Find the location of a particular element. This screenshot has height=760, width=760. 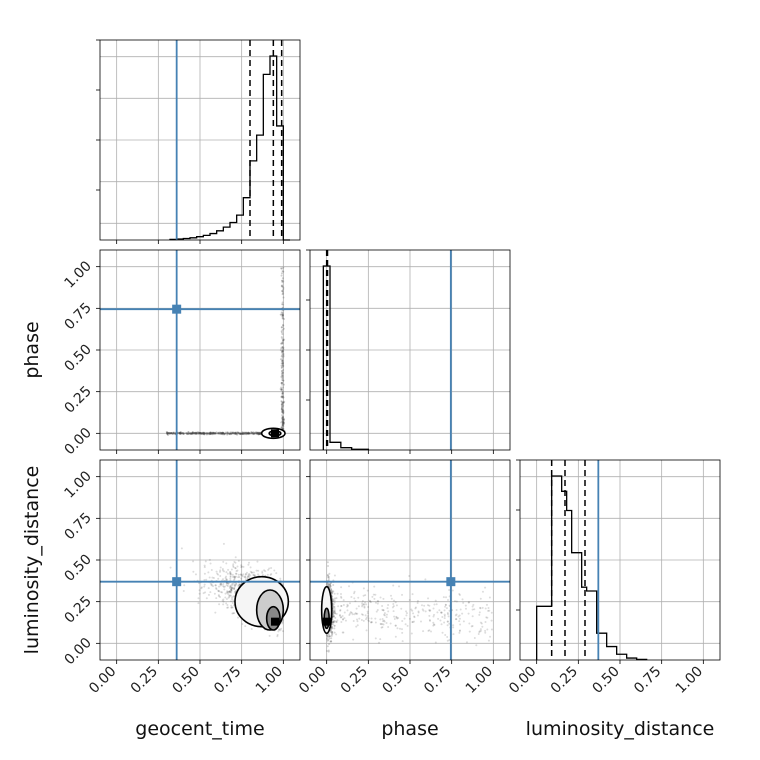

panel-r2-c0: 0.000.250.500.751.000.00 0.25 0.50 0.75 1.00 is located at coordinates (181, 578).